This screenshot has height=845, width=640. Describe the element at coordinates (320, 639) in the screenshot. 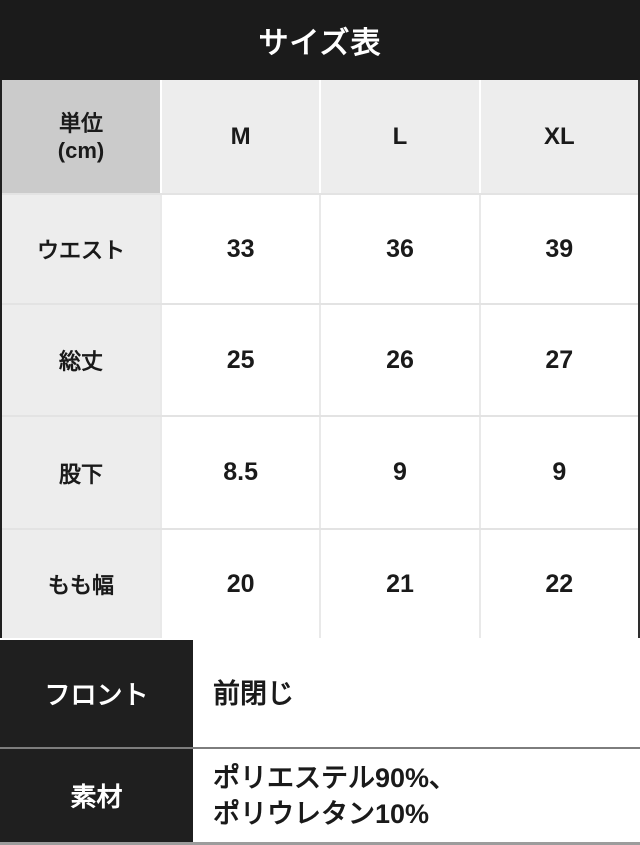

I see `section-divider` at that location.